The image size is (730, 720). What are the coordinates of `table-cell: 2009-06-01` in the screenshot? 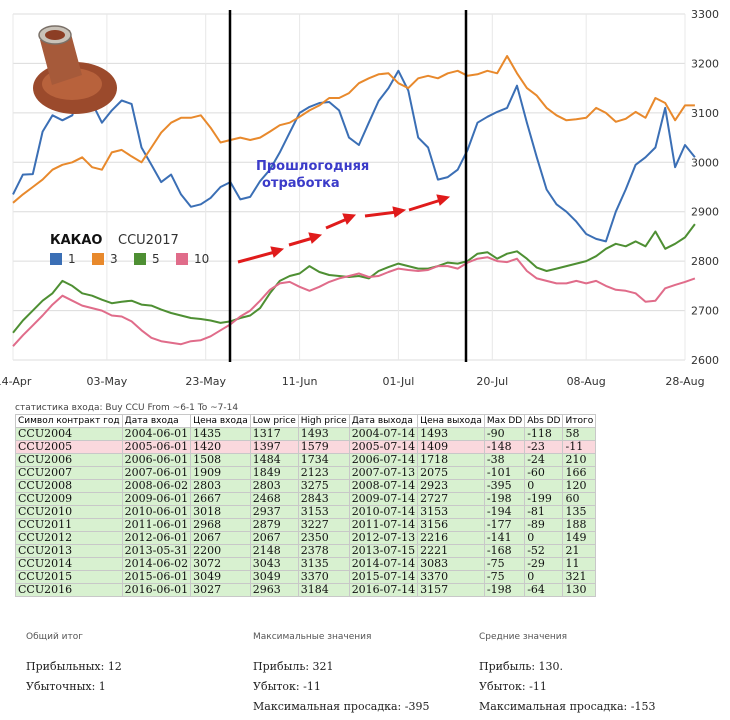 It's located at (156, 499).